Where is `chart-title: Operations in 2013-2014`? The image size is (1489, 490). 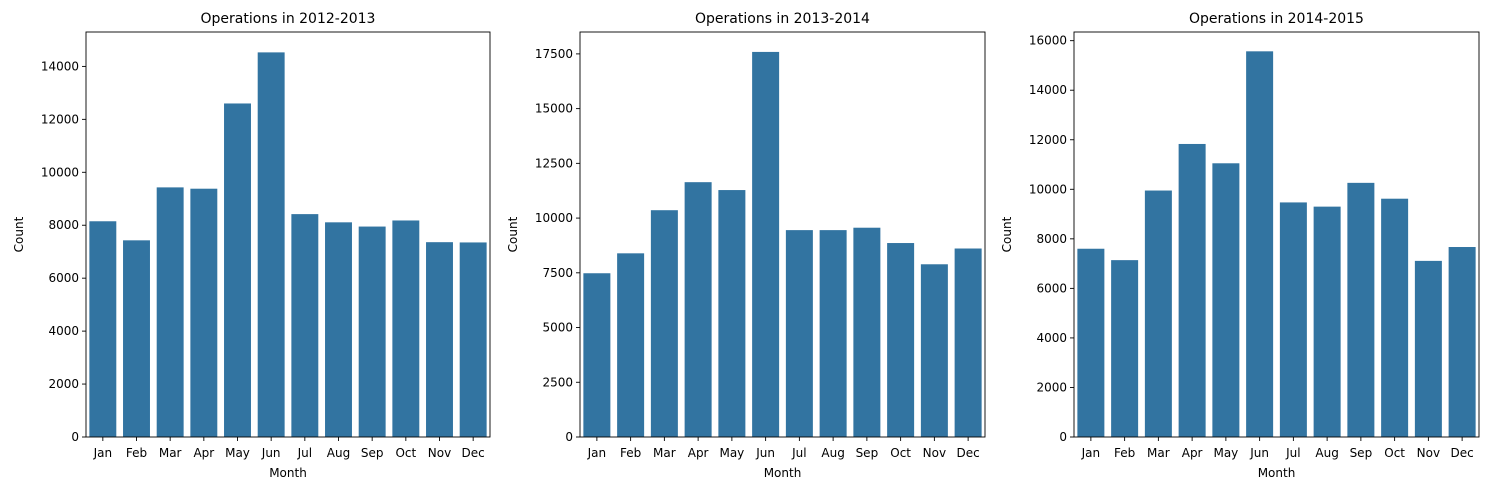
chart-title: Operations in 2013-2014 is located at coordinates (782, 19).